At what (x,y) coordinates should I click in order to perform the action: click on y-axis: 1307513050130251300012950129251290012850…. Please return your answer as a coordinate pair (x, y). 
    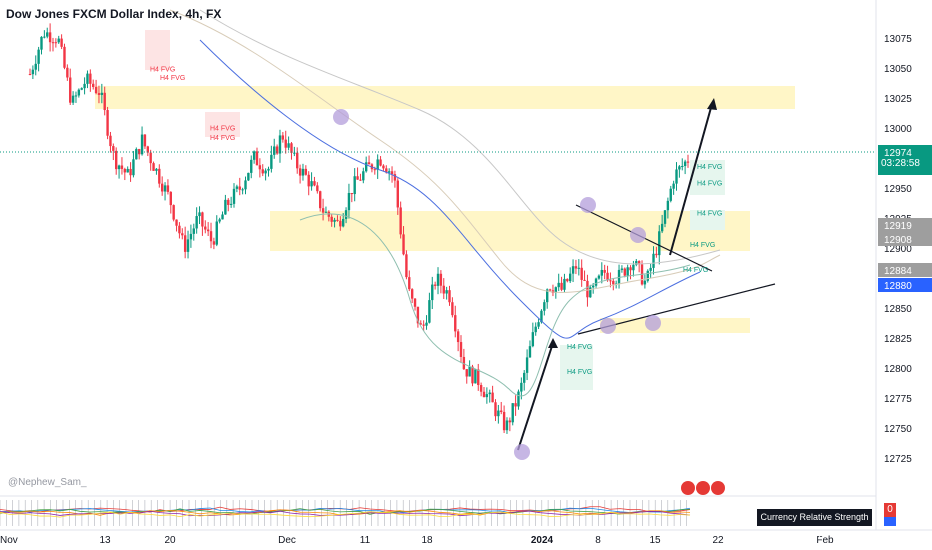
    Looking at the image, I should click on (903, 265).